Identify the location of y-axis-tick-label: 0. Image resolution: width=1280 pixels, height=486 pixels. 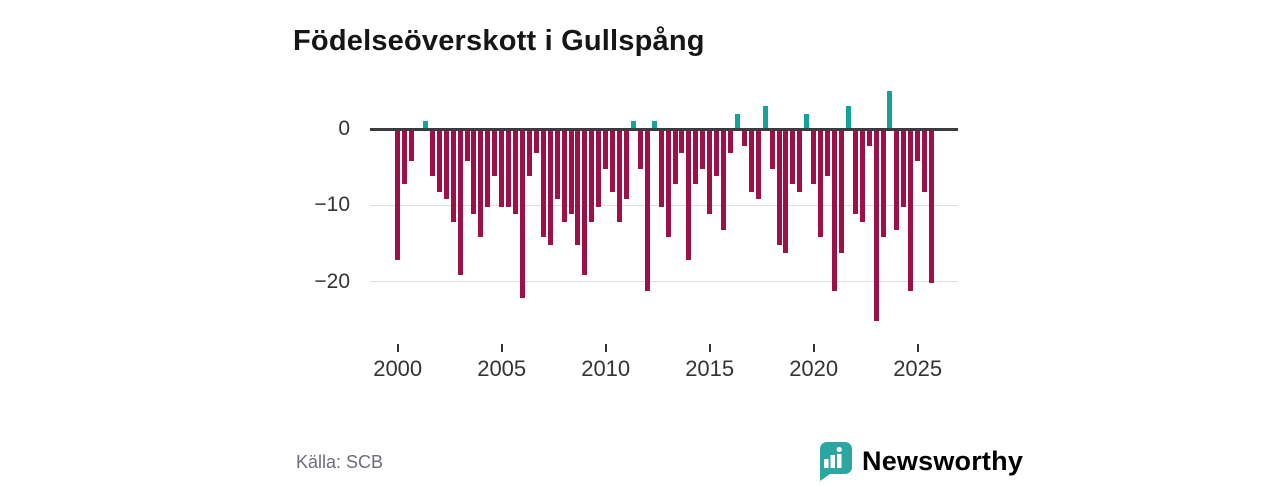
(344, 128).